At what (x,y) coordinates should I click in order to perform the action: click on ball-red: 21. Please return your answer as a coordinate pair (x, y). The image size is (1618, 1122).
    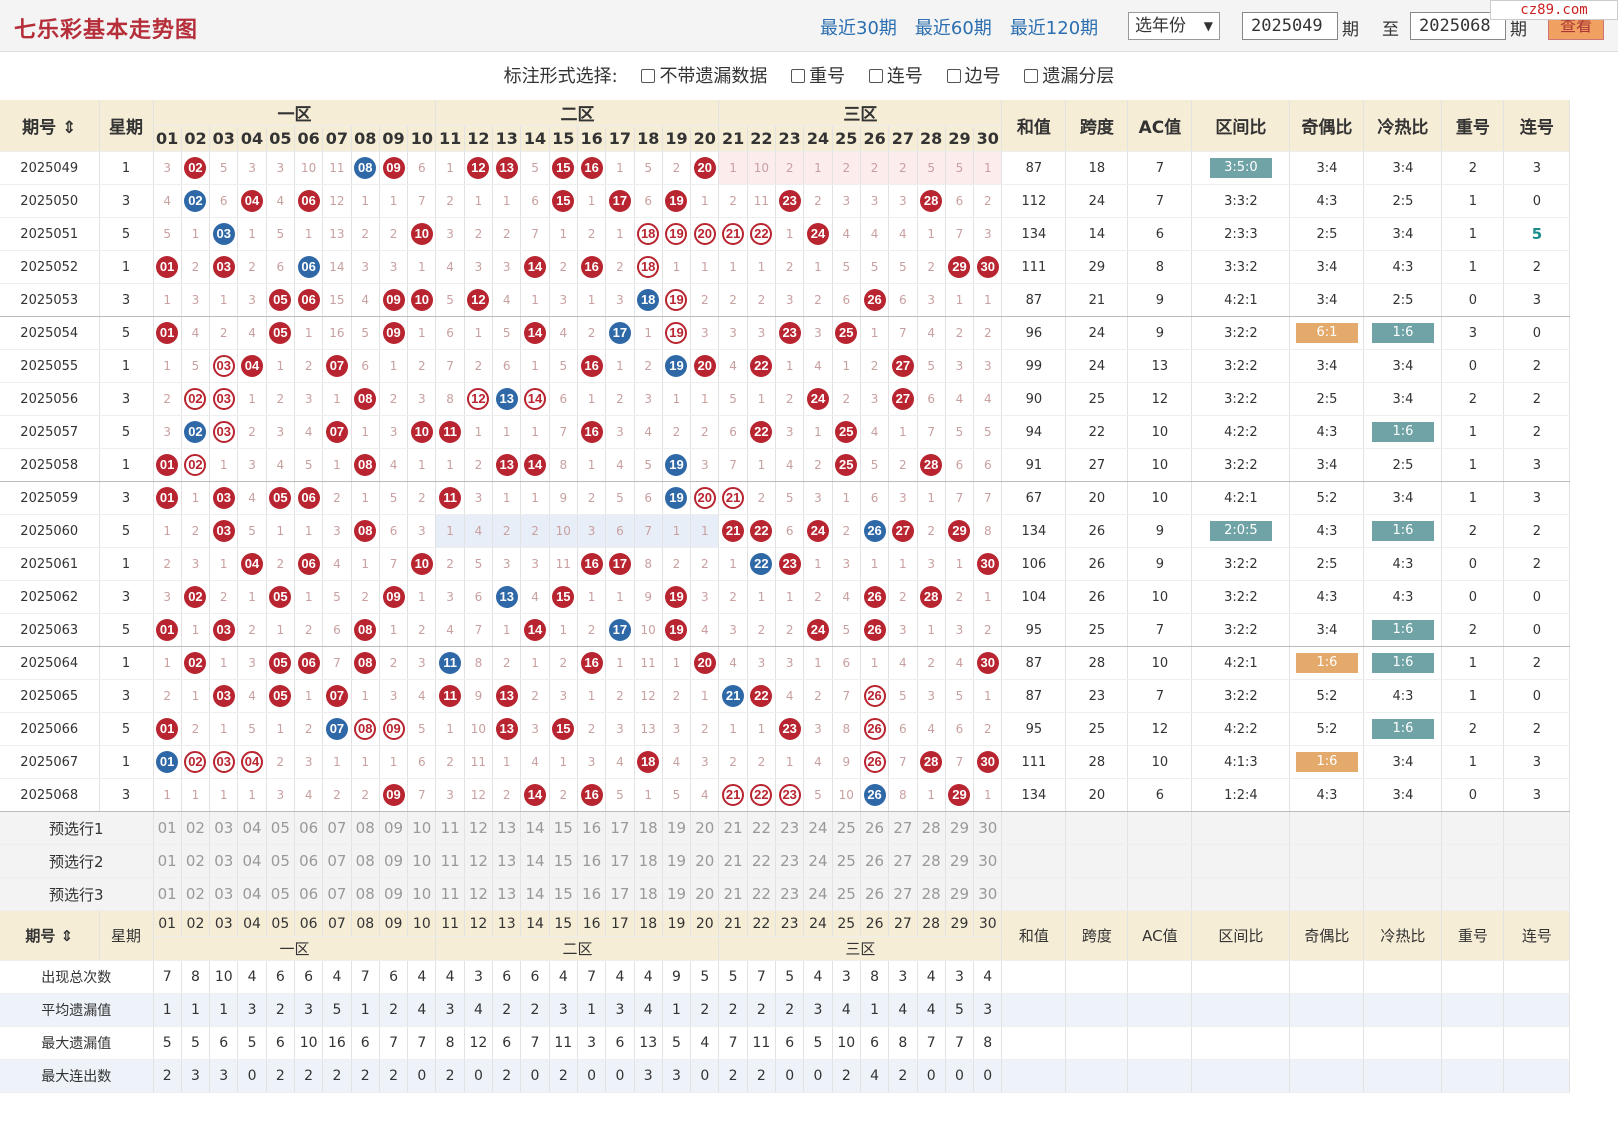
    Looking at the image, I should click on (733, 531).